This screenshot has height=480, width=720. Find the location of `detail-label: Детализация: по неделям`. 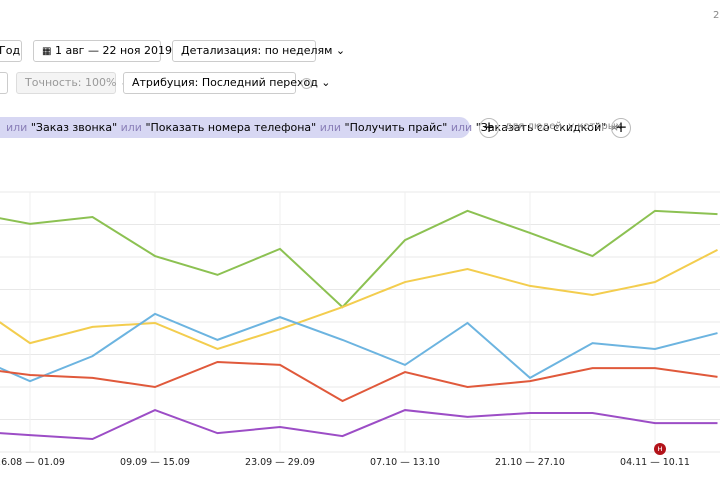

detail-label: Детализация: по неделям is located at coordinates (257, 50).